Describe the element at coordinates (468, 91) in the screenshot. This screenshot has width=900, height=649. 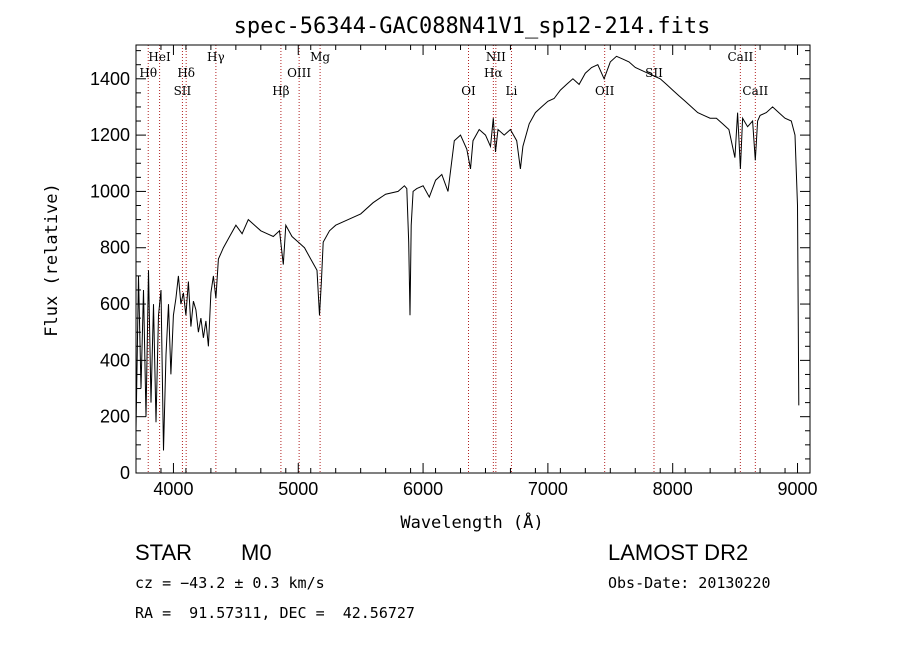
I see `spectral-label-8: OI` at that location.